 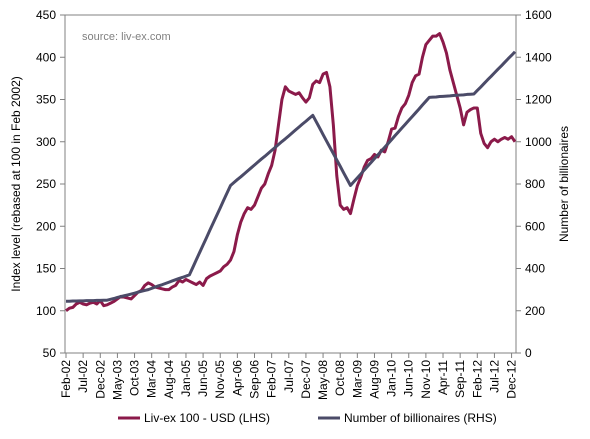 I want to click on x-tick-label: Apr-06, so click(x=237, y=378).